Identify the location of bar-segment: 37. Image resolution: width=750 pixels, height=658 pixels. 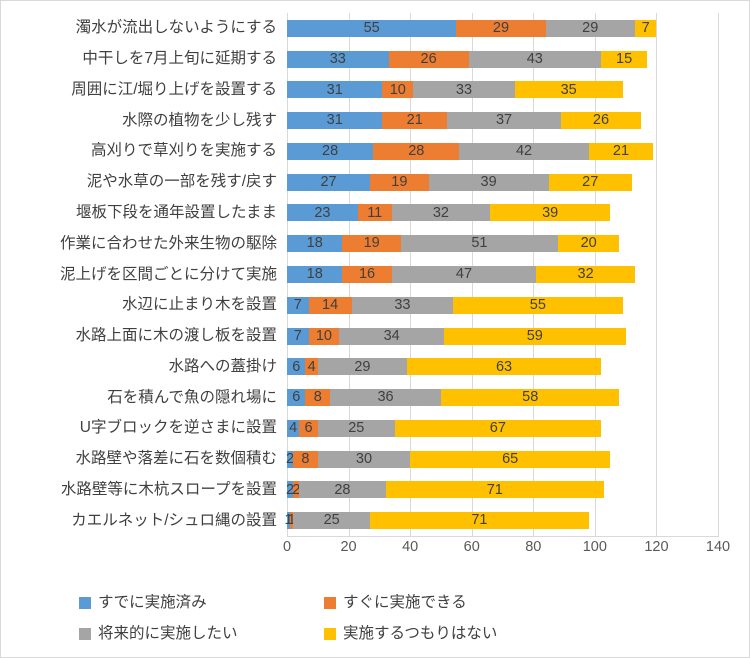
(504, 121).